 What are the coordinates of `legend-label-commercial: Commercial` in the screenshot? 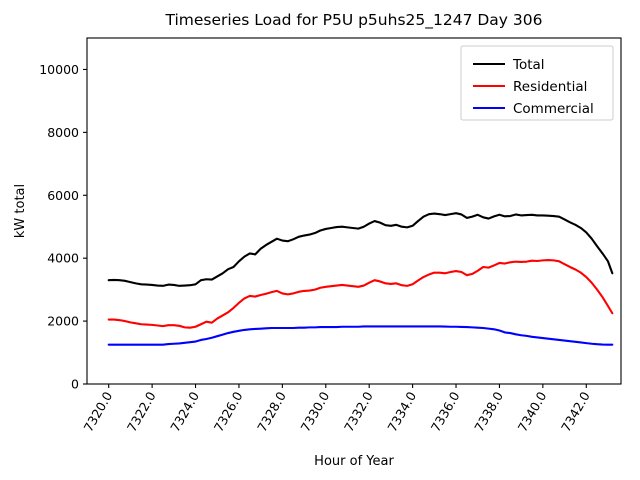 It's located at (553, 109).